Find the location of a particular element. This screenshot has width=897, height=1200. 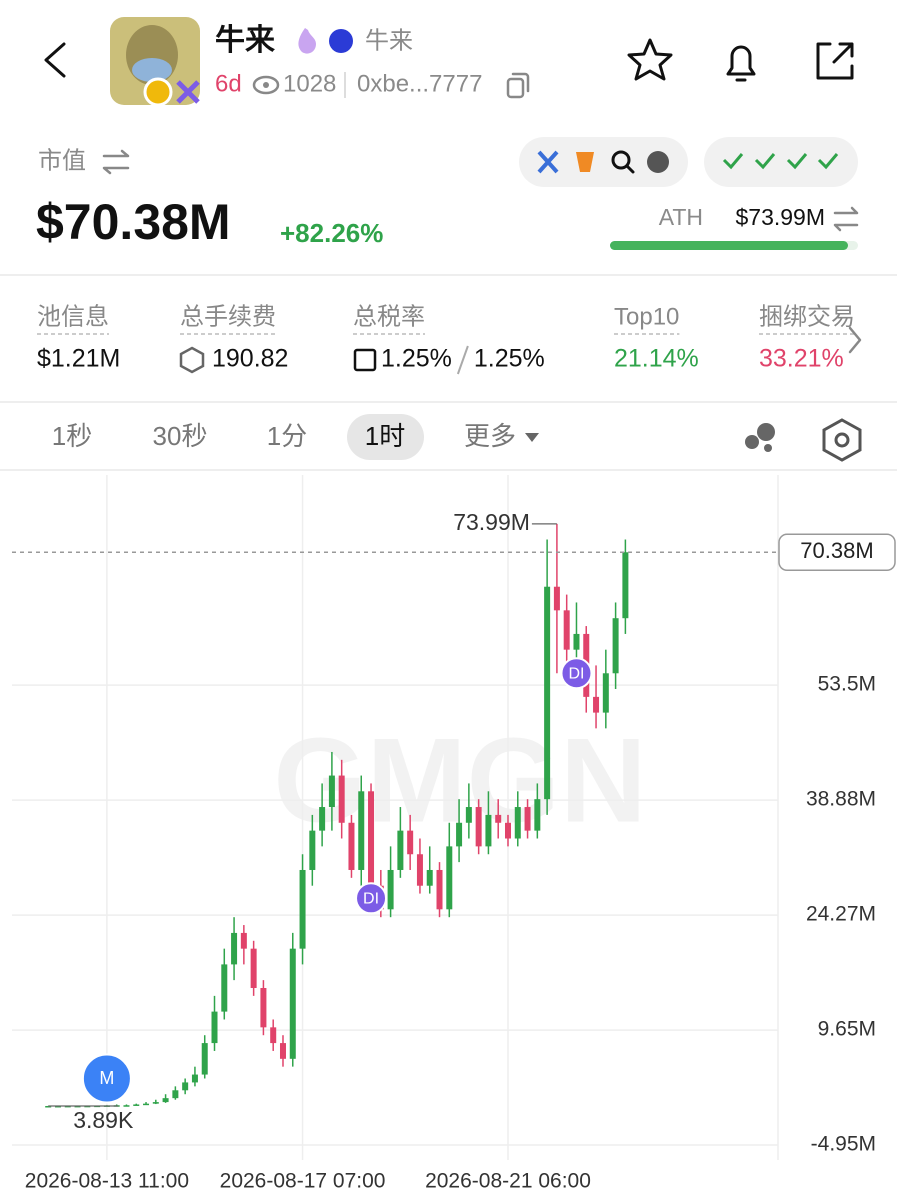

marker-label: DI is located at coordinates (371, 899).